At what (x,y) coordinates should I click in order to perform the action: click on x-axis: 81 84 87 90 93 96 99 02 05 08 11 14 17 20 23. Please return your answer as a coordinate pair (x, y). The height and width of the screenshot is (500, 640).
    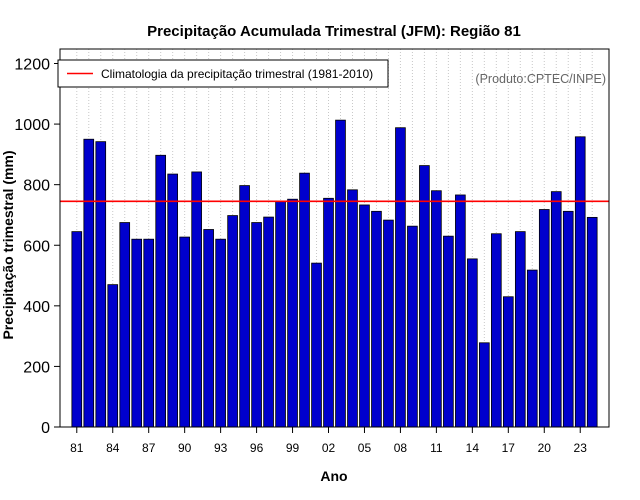
    Looking at the image, I should click on (328, 441).